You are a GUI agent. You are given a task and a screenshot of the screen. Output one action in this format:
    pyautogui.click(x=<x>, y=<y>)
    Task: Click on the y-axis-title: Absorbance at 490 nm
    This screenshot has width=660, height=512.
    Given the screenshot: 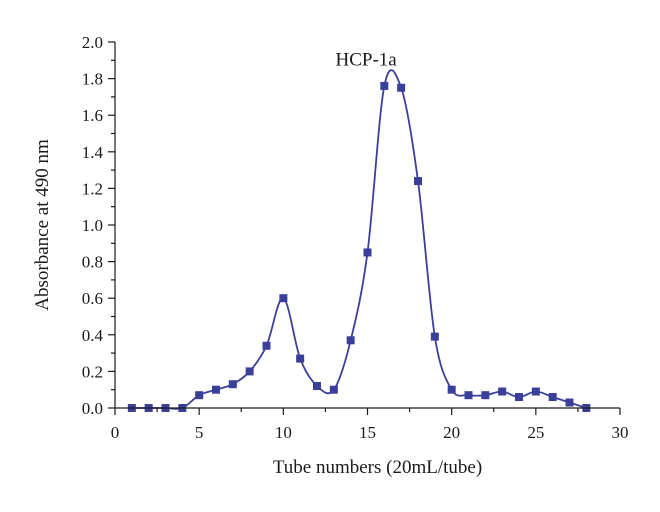 What is the action you would take?
    pyautogui.click(x=42, y=225)
    